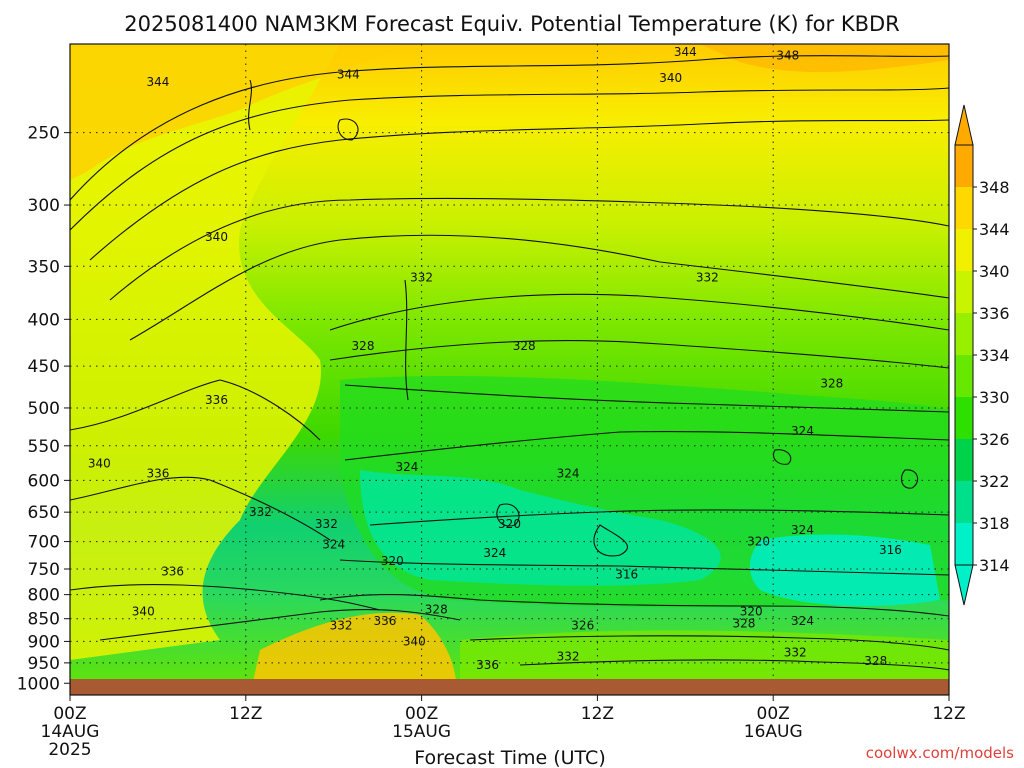  What do you see at coordinates (994, 355) in the screenshot?
I see `colorbar-label: 334` at bounding box center [994, 355].